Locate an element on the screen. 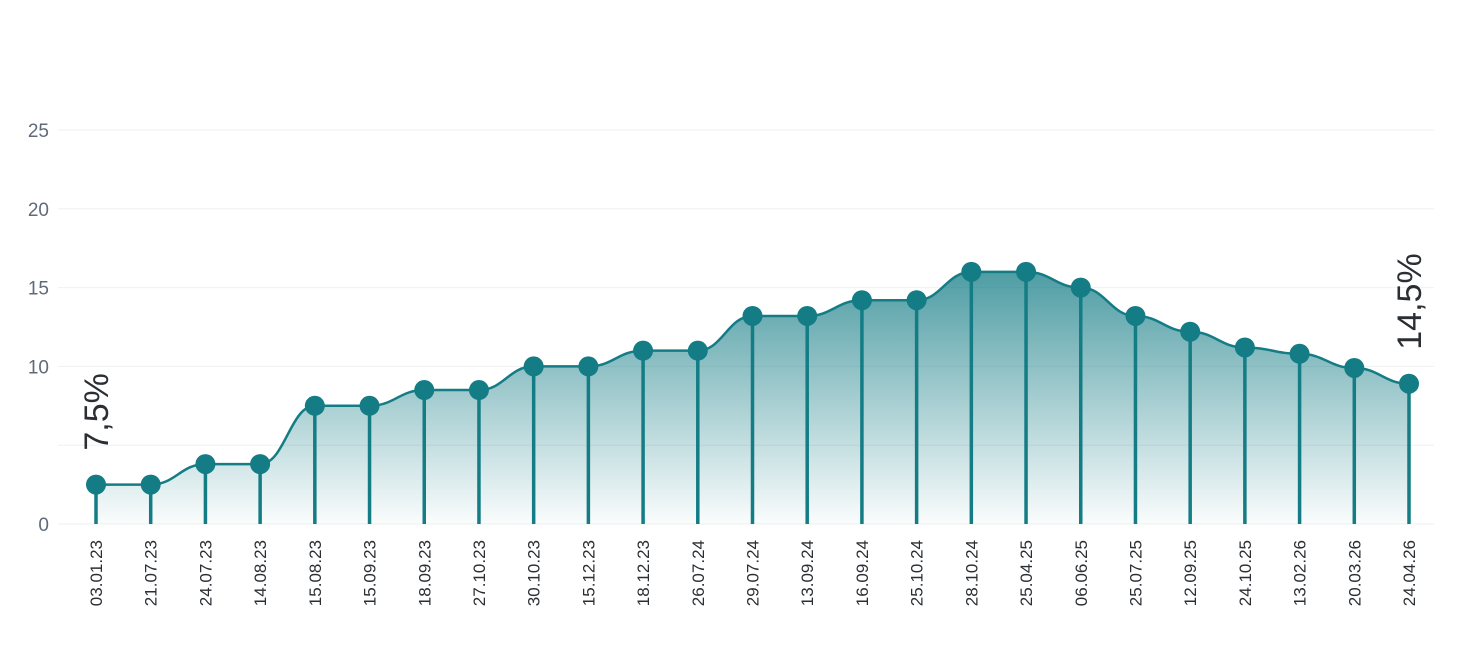 The height and width of the screenshot is (650, 1466). x-tick-label: 12.09.25 is located at coordinates (1190, 573).